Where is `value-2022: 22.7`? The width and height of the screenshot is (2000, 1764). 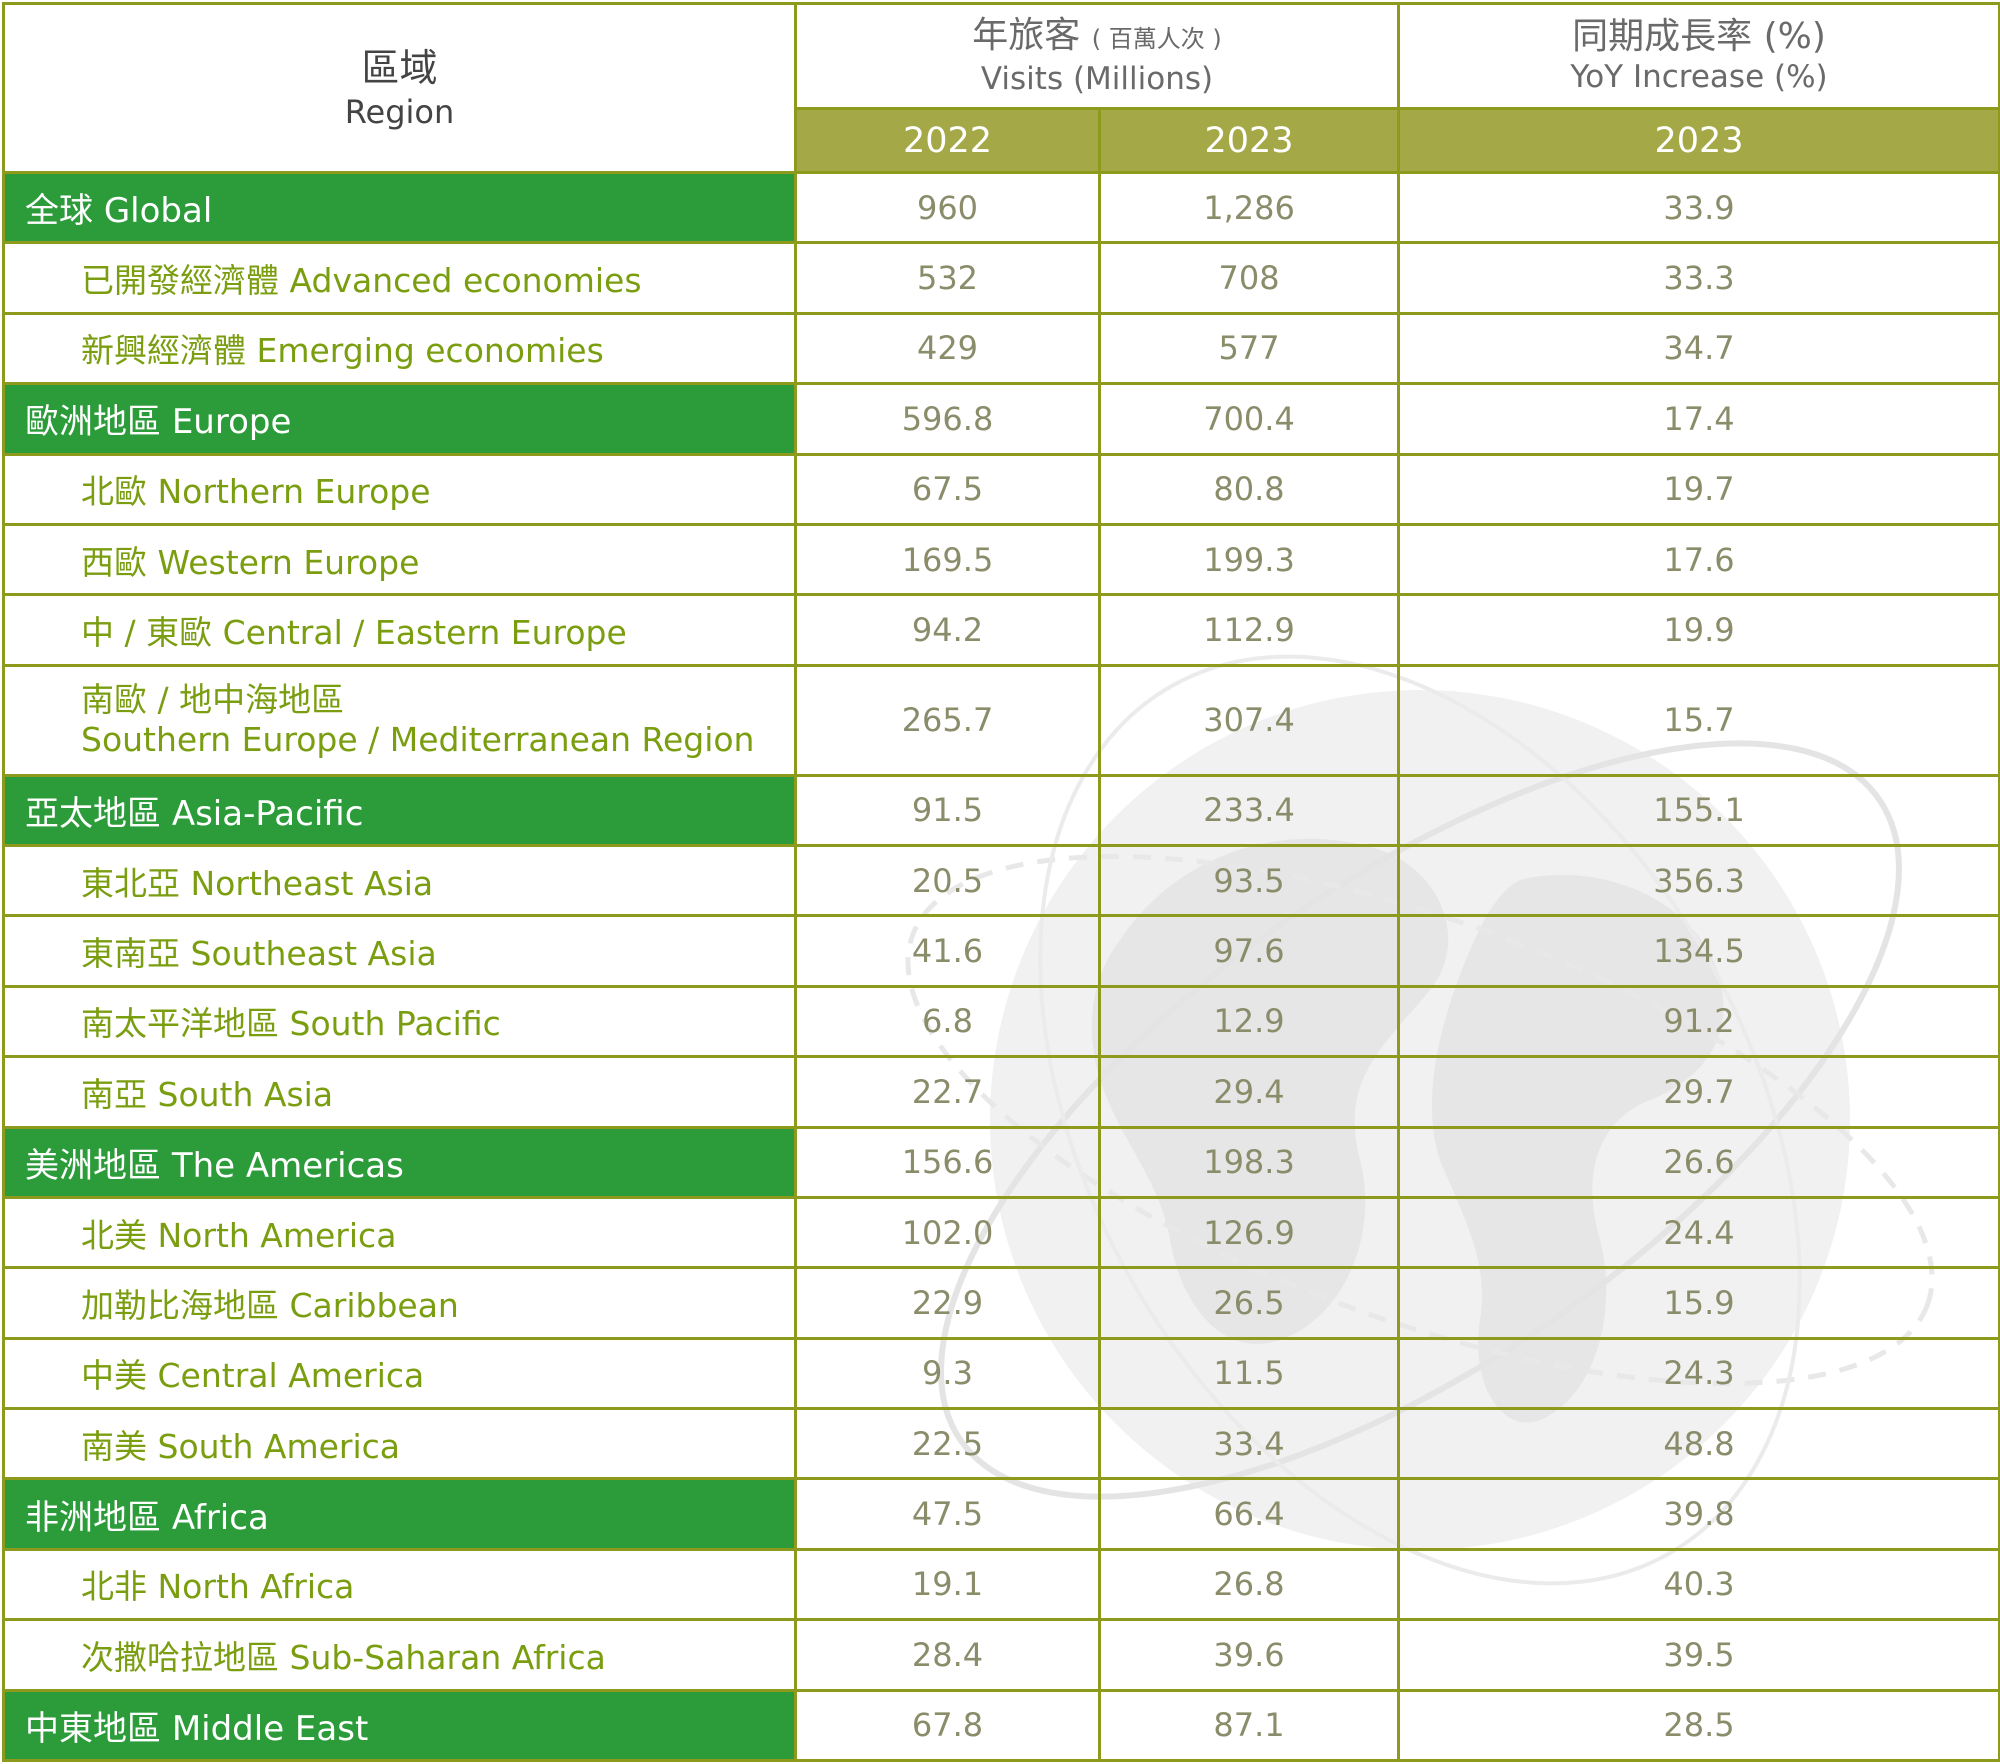
value-2022: 22.7 is located at coordinates (947, 1092).